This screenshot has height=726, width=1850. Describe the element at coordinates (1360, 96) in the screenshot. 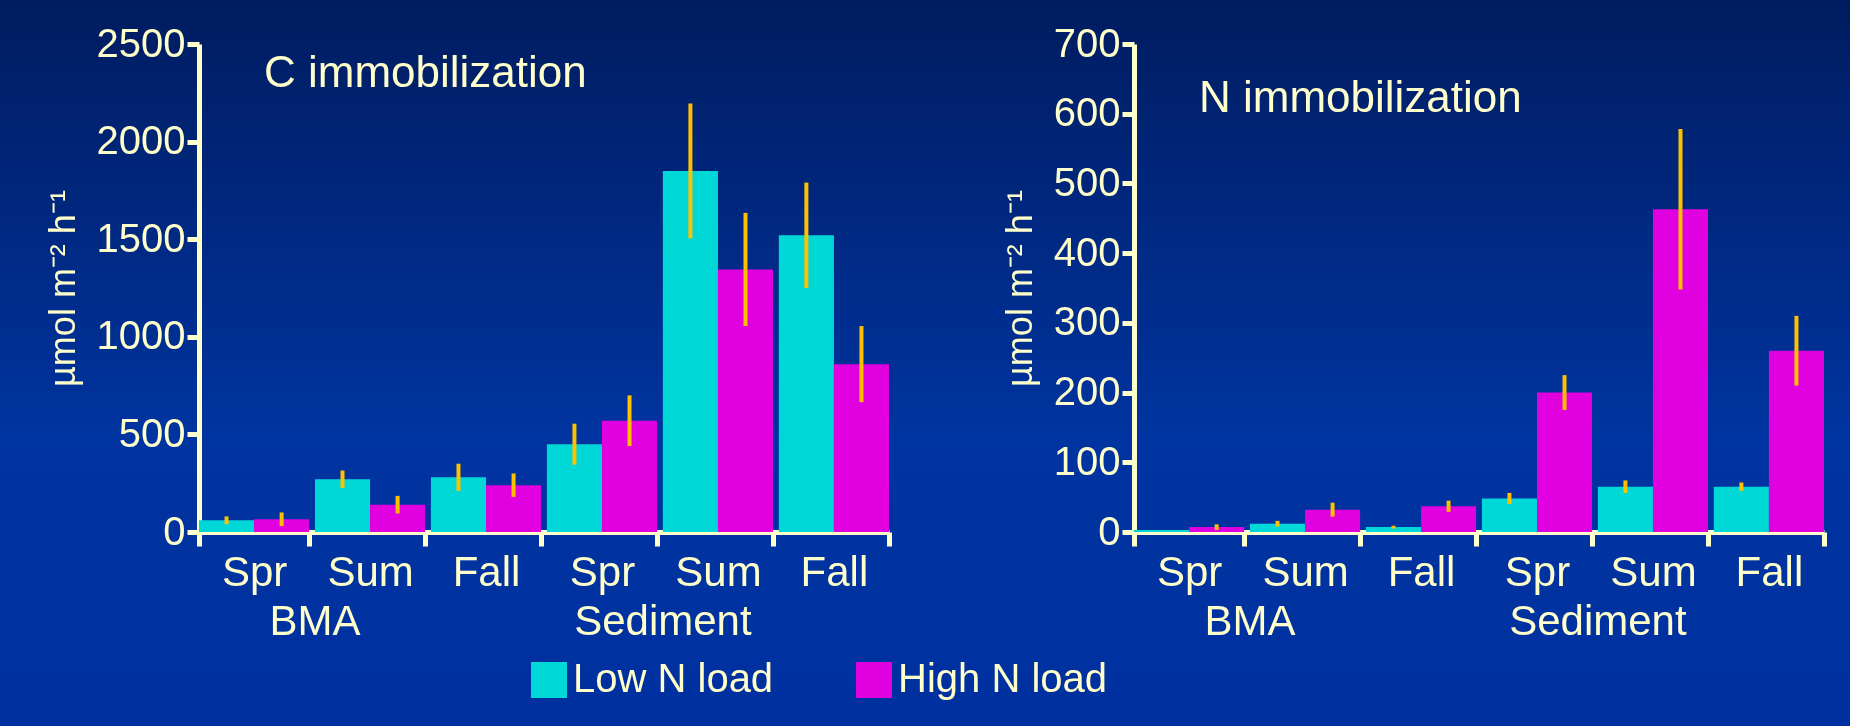

I see `text: N immobilization` at that location.